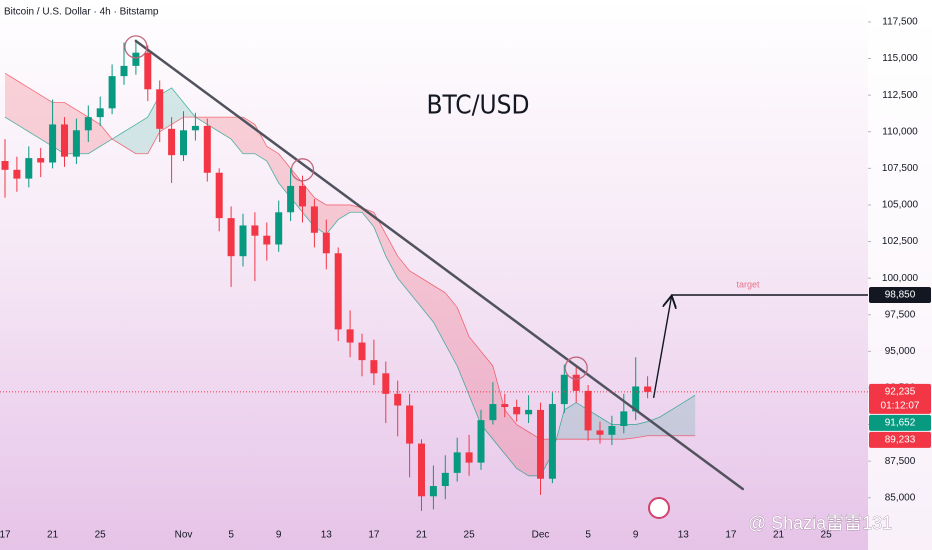  Describe the element at coordinates (900, 22) in the screenshot. I see `y-tick-label: 117,500` at that location.